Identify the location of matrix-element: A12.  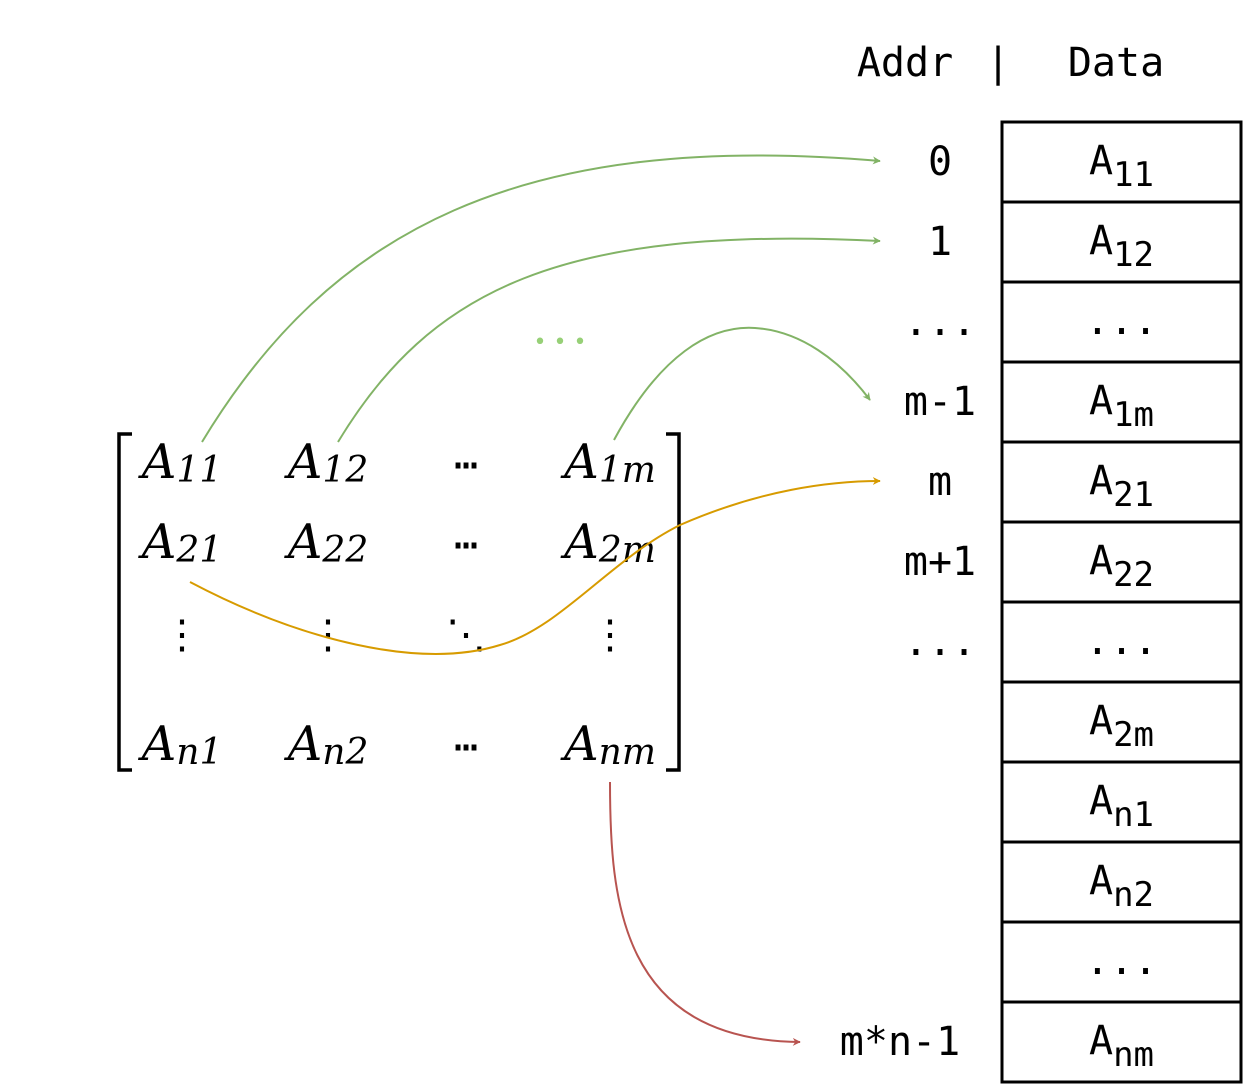
(326, 462).